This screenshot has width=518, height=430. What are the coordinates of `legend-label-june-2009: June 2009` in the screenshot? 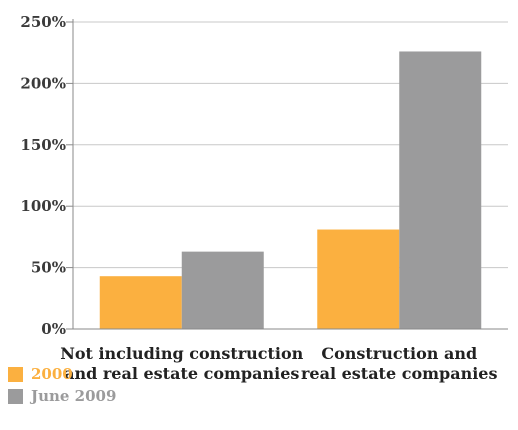 It's located at (74, 396).